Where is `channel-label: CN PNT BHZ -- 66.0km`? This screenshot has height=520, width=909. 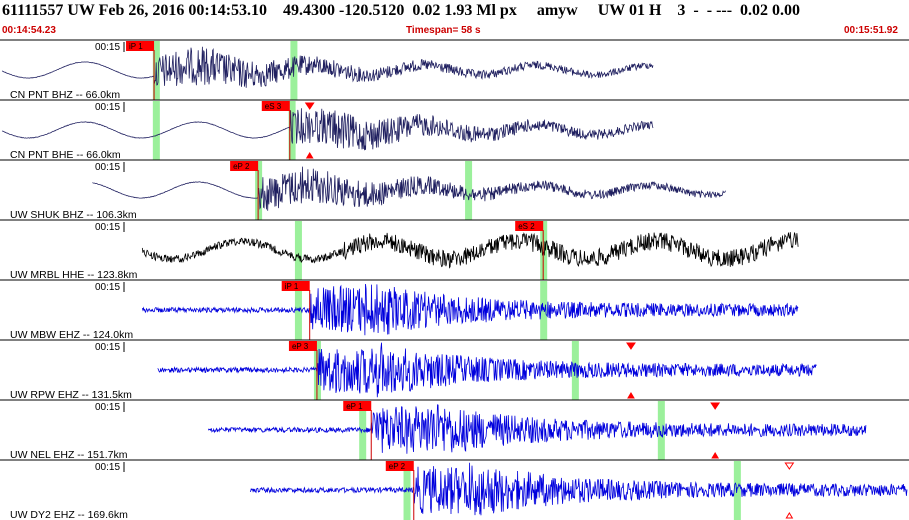
channel-label: CN PNT BHZ -- 66.0km is located at coordinates (65, 95).